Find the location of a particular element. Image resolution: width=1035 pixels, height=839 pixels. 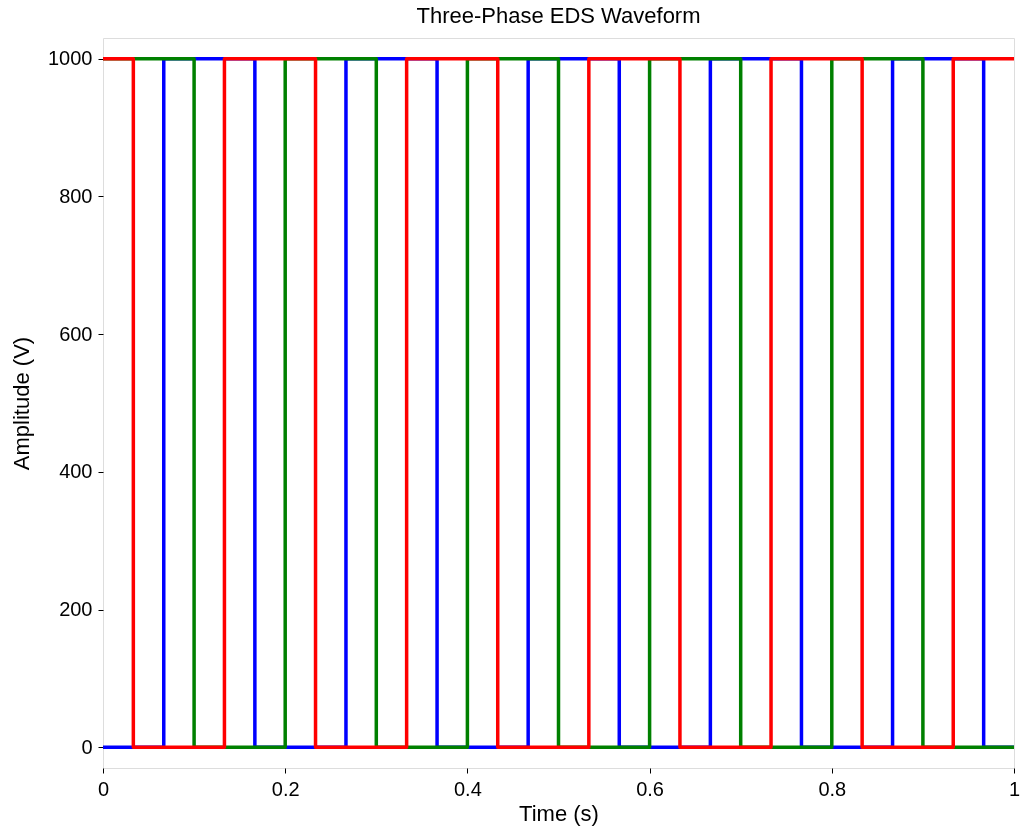

y-axis-title: Amplitude (V) is located at coordinates (22, 403).